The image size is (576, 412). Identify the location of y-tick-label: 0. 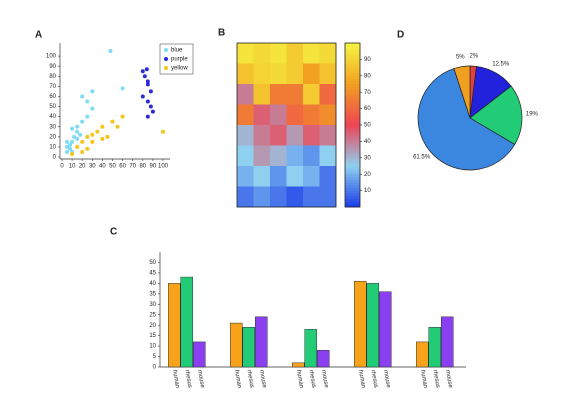
(155, 368).